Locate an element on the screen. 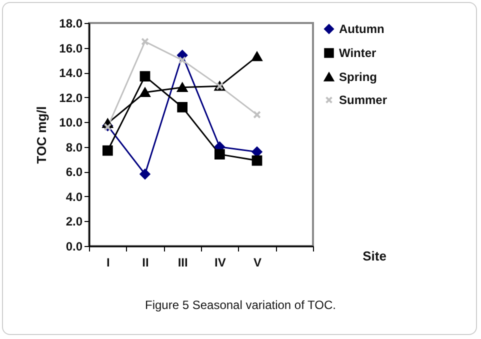 The width and height of the screenshot is (481, 339). caption: Figure 5 Seasonal variation of TOC. is located at coordinates (240, 305).